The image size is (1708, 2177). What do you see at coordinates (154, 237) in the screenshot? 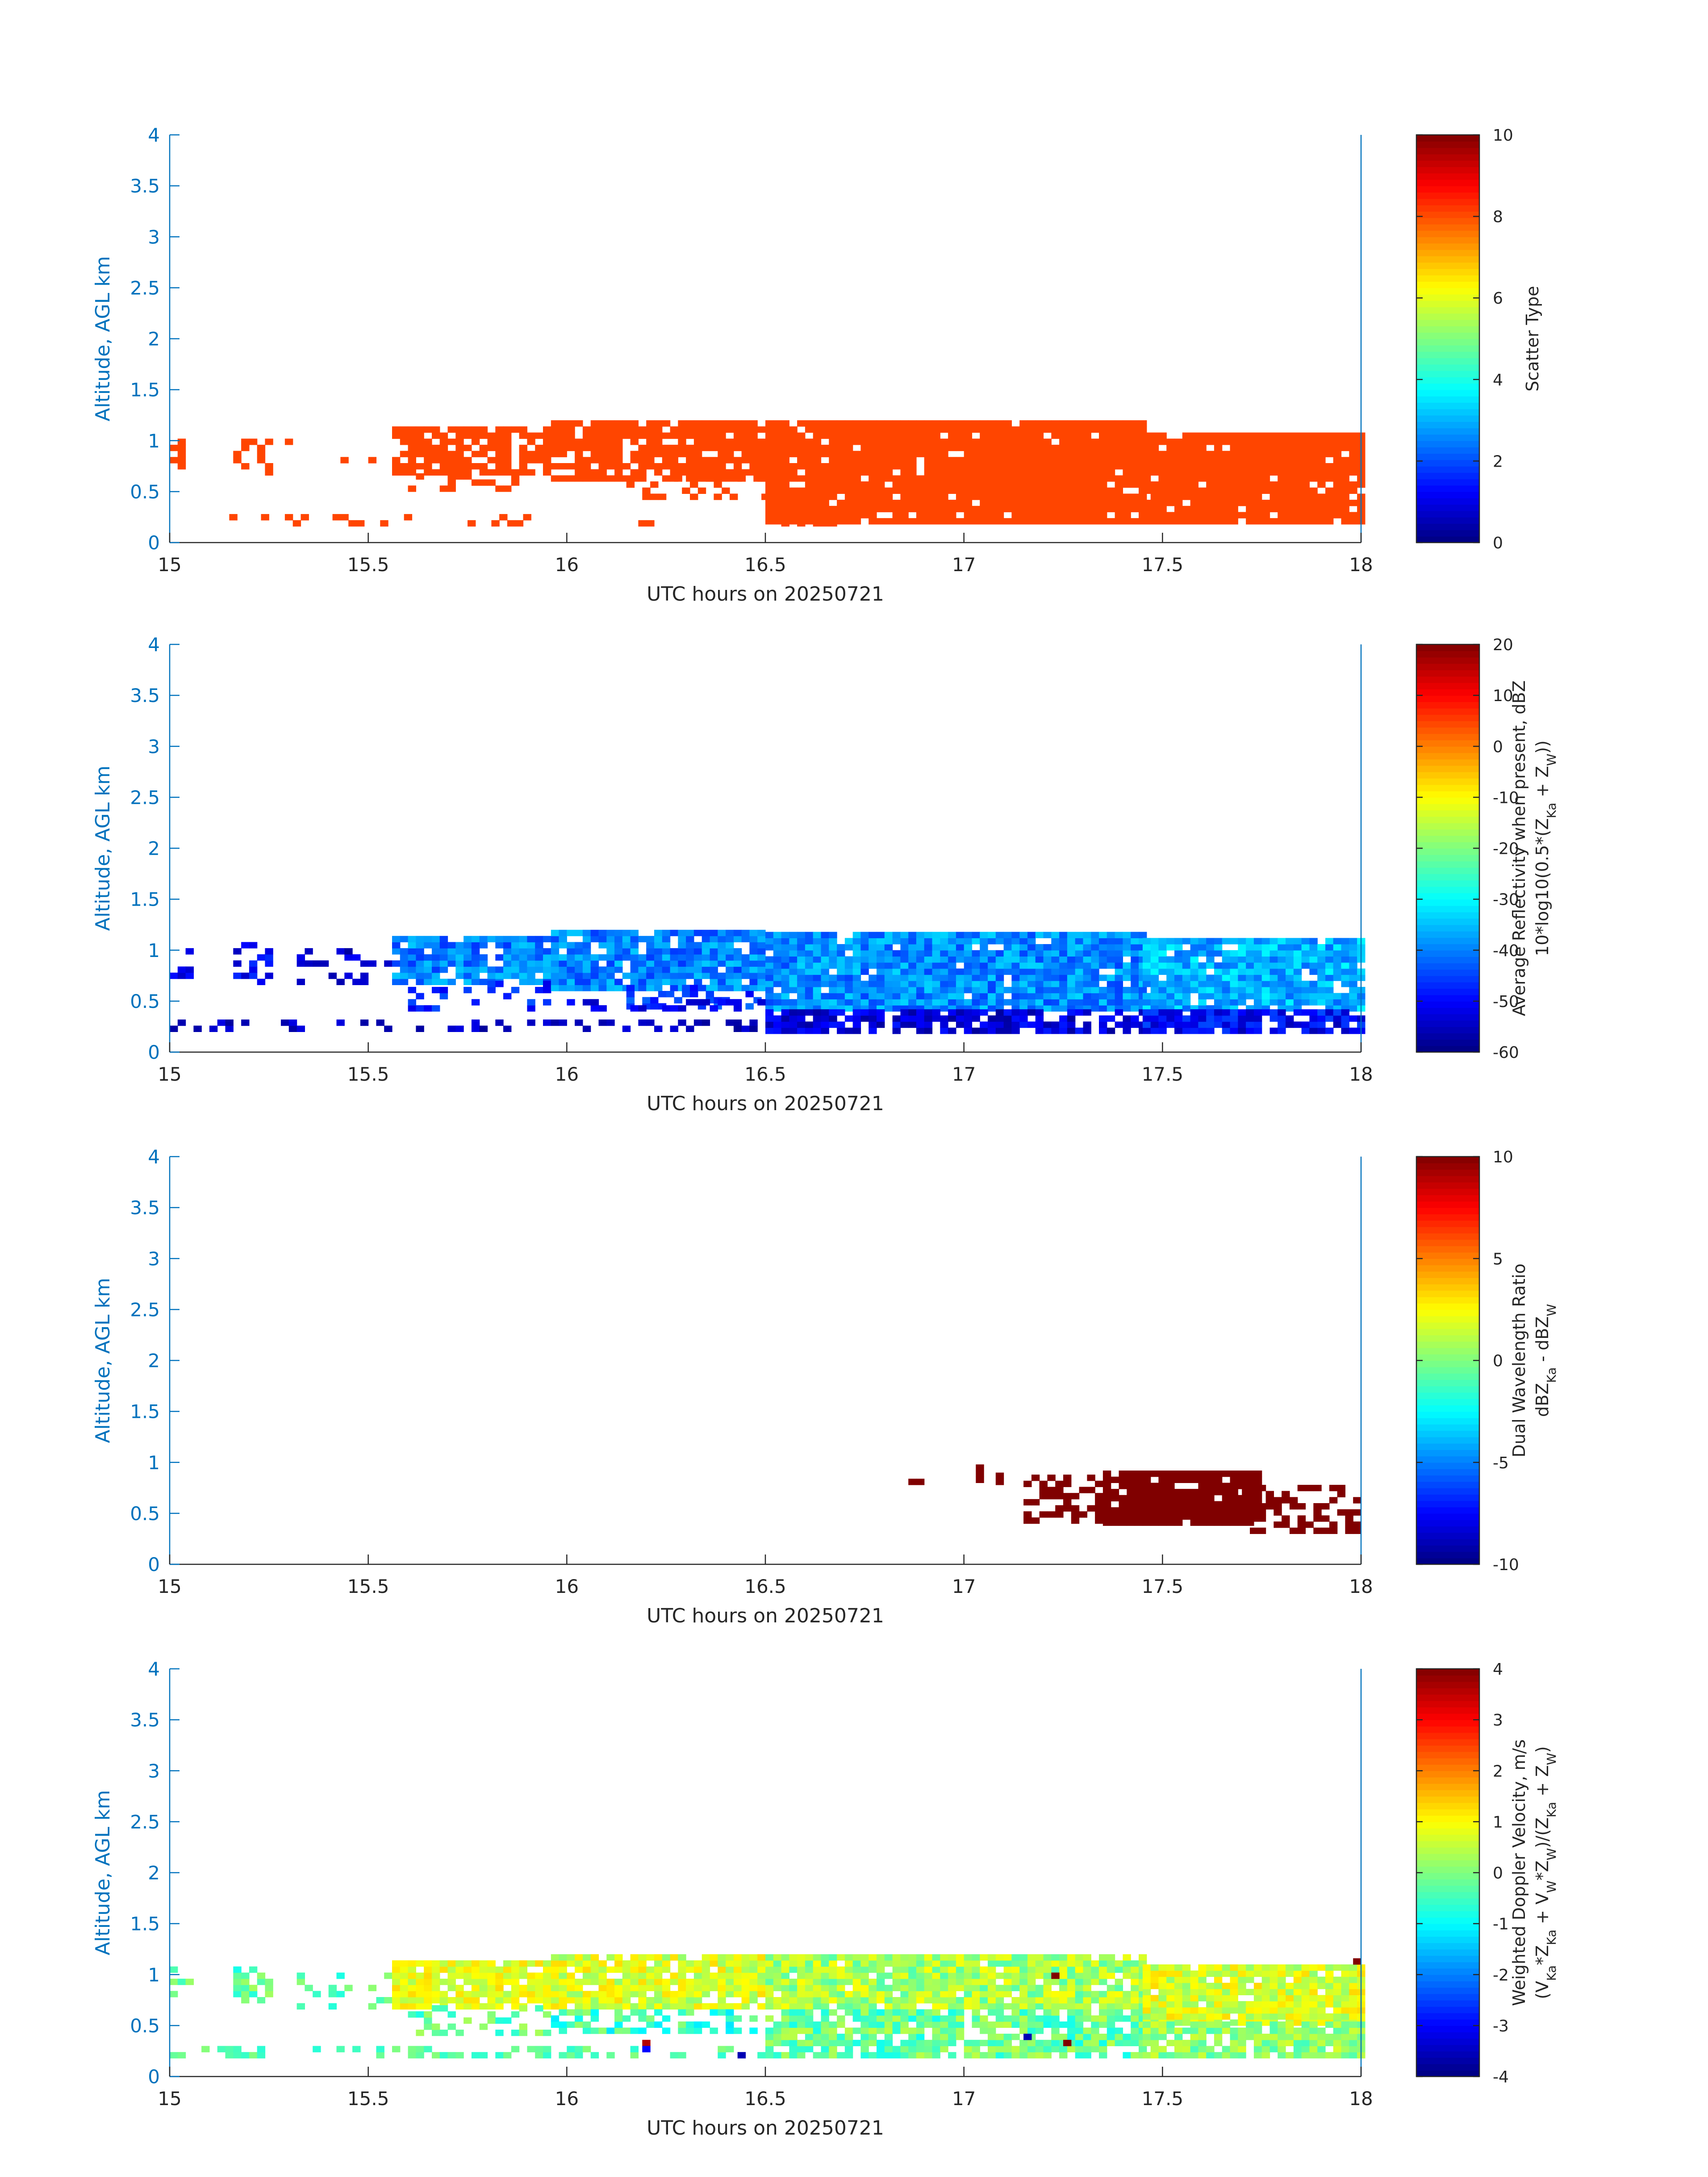
I see `y-tick-label: 3` at bounding box center [154, 237].